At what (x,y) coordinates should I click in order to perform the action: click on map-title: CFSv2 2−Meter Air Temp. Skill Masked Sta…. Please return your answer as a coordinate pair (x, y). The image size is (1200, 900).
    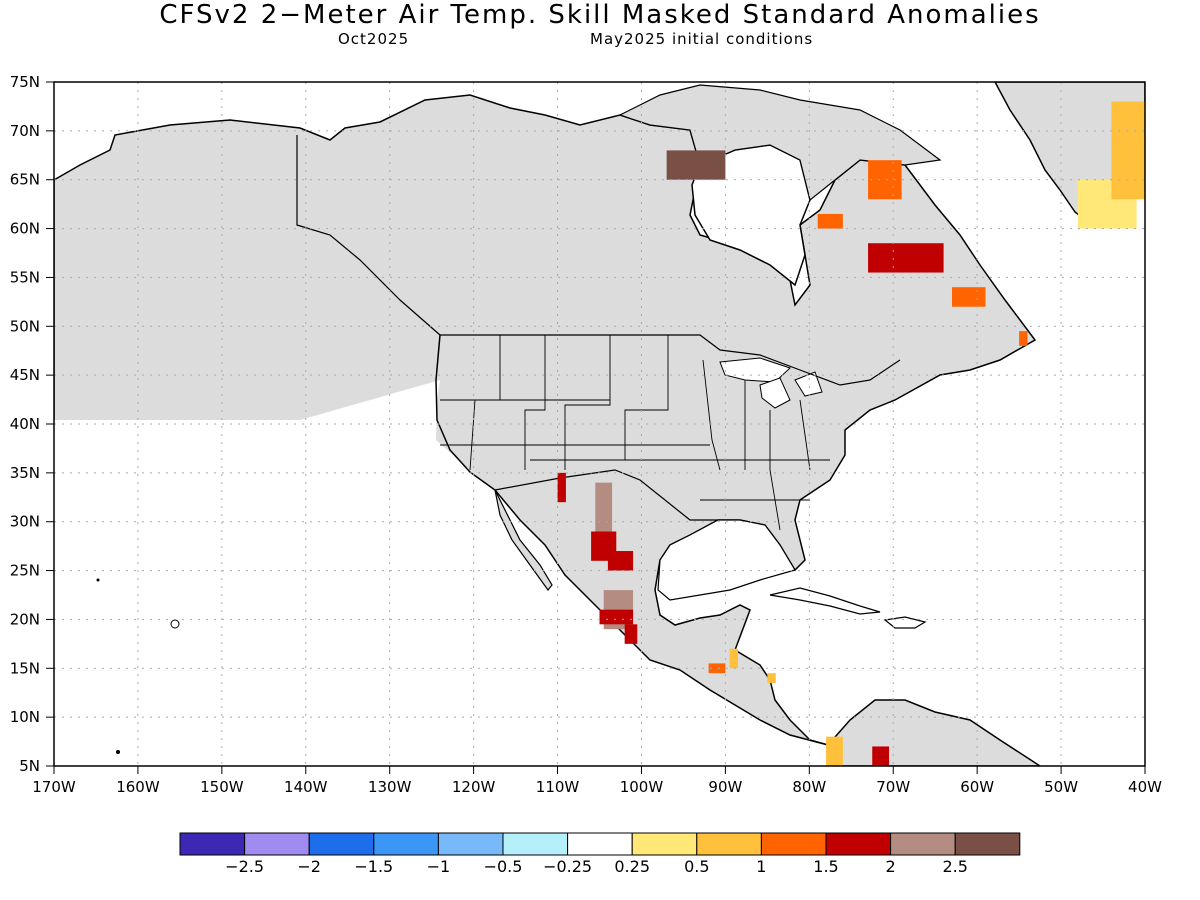
    Looking at the image, I should click on (600, 15).